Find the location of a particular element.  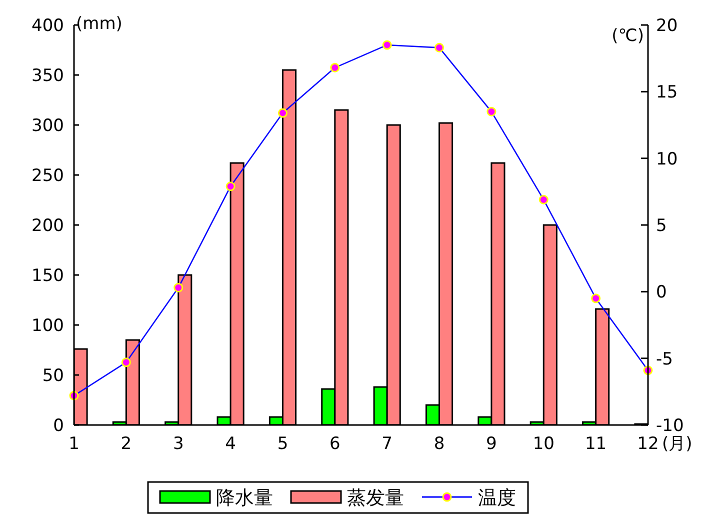

y-axis-title: (mm) is located at coordinates (99, 24).